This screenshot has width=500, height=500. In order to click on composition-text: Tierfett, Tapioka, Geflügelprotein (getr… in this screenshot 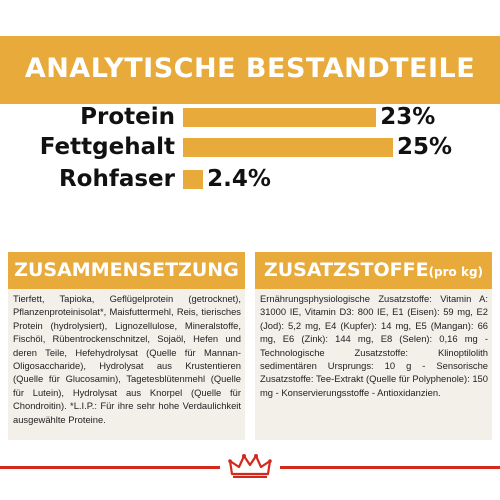, I will do `click(127, 359)`.